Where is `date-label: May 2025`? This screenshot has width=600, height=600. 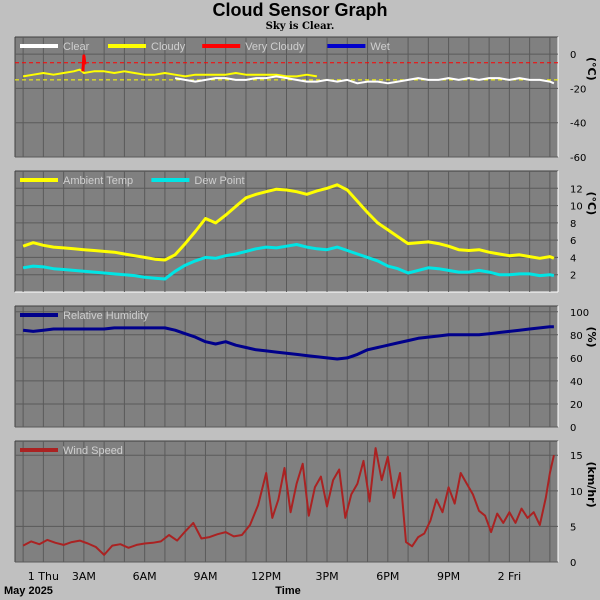
date-label: May 2025 is located at coordinates (28, 591).